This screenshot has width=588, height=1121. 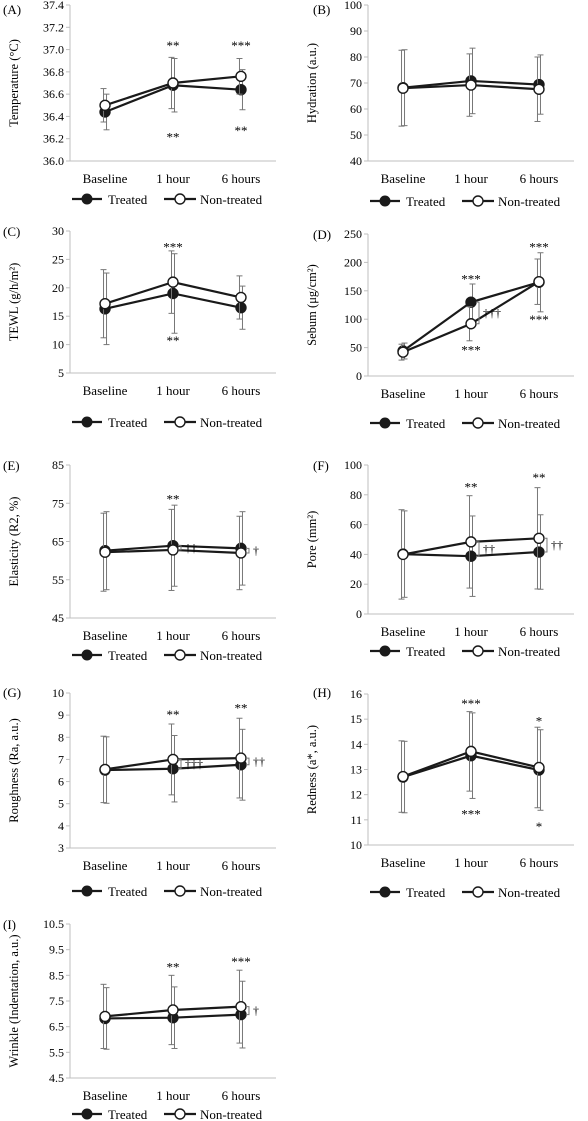 I want to click on y-tick-label: 7, so click(x=61, y=759).